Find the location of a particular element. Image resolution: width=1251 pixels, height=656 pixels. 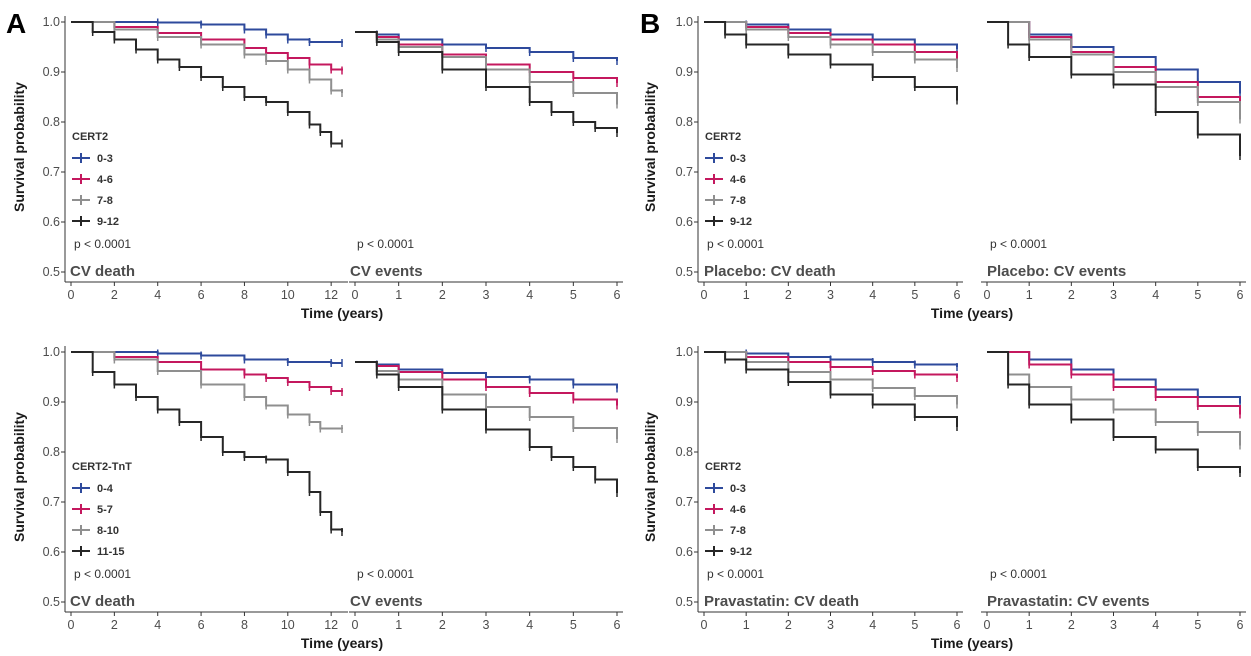

x-tick-label: 12 is located at coordinates (331, 295).